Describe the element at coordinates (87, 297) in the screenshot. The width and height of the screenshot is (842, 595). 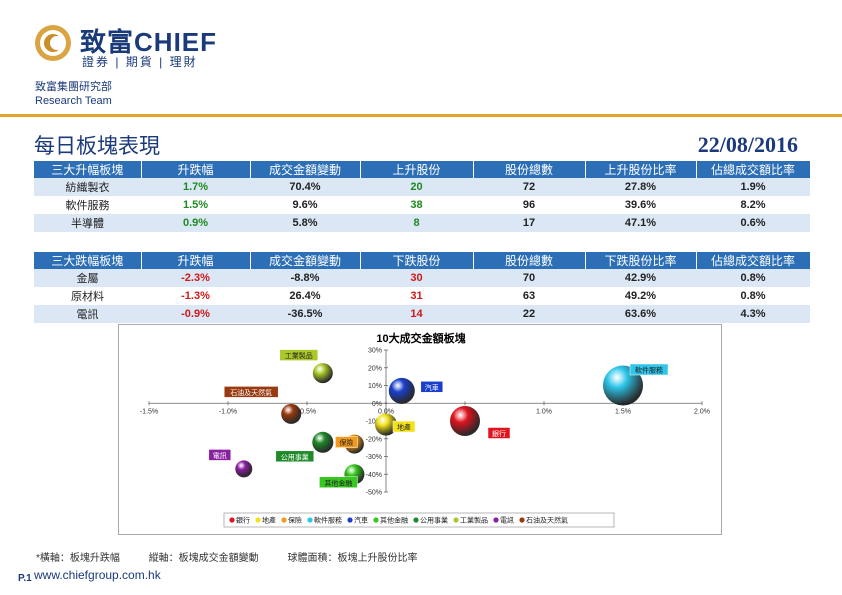
I see `sector-name: 原材料` at that location.